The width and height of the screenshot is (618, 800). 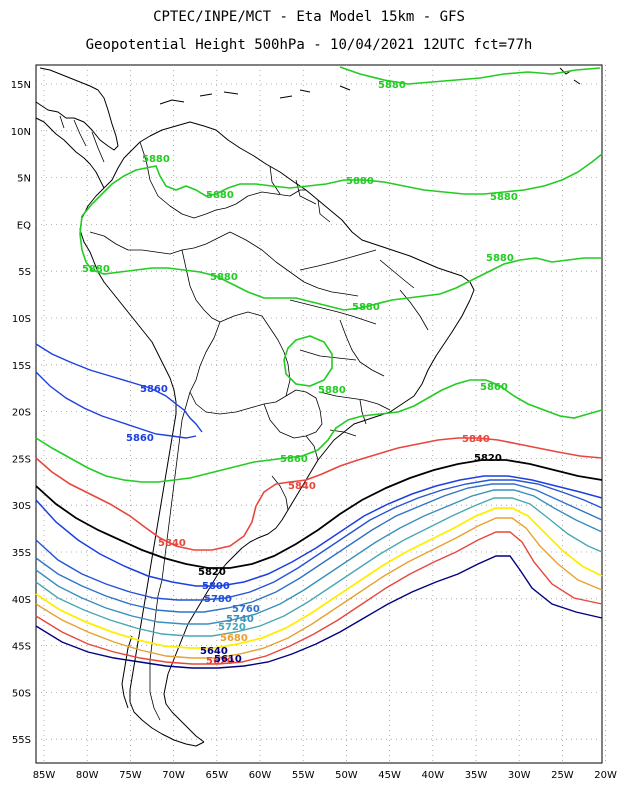 What do you see at coordinates (21, 413) in the screenshot?
I see `latitude-tick-label: 20S` at bounding box center [21, 413].